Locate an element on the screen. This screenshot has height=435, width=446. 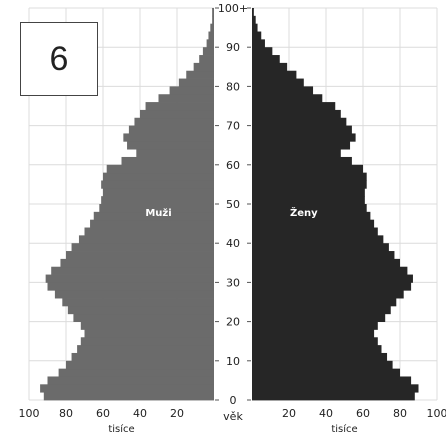
x-tick-left-20: 20 is located at coordinates (177, 413).